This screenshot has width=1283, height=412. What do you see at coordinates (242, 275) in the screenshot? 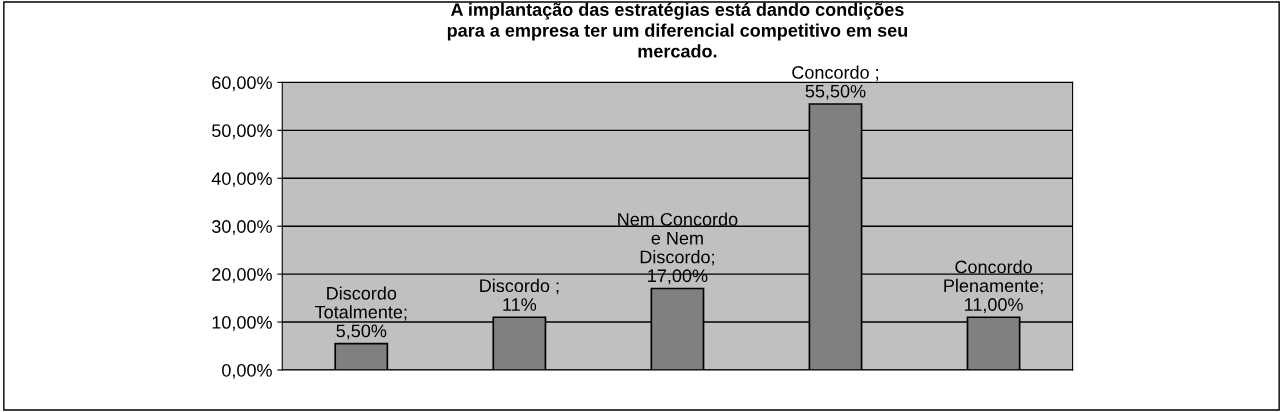
I see `y-tick-label: 20,00%` at bounding box center [242, 275].